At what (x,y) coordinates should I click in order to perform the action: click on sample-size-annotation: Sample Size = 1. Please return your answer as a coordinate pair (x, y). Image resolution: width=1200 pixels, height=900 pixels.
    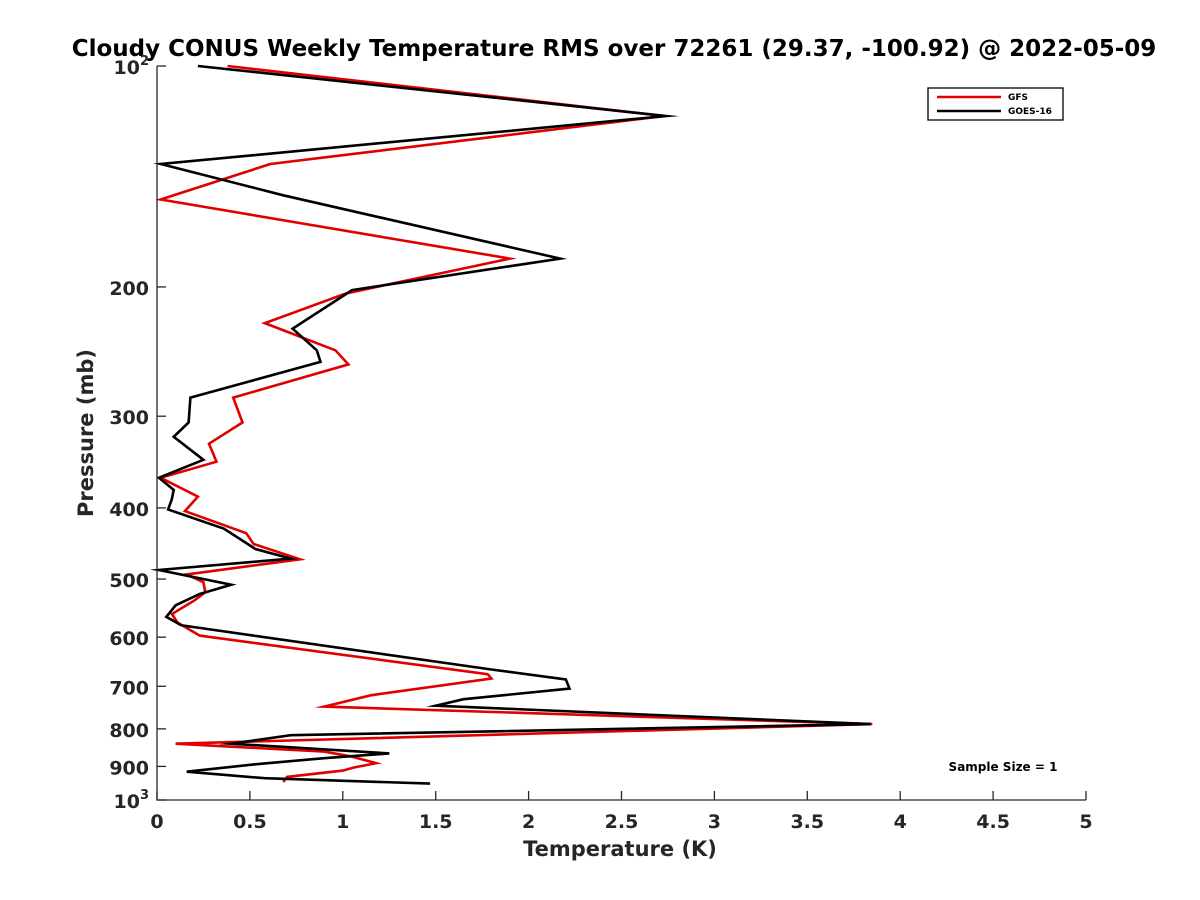
    Looking at the image, I should click on (1003, 767).